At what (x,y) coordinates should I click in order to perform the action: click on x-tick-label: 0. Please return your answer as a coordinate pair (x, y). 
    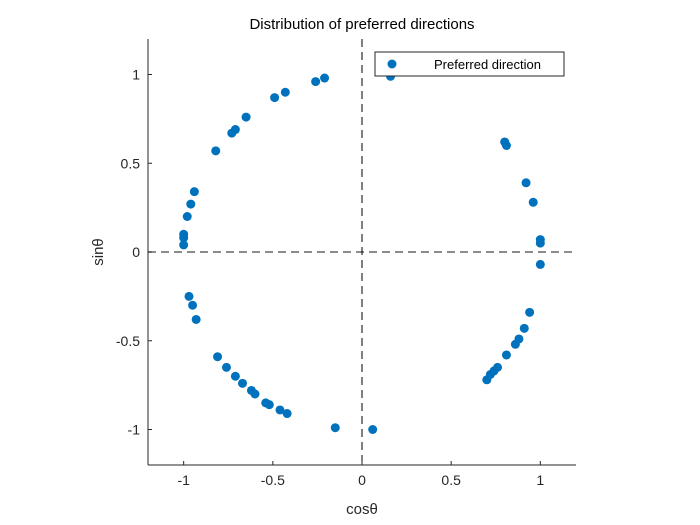
    Looking at the image, I should click on (362, 480).